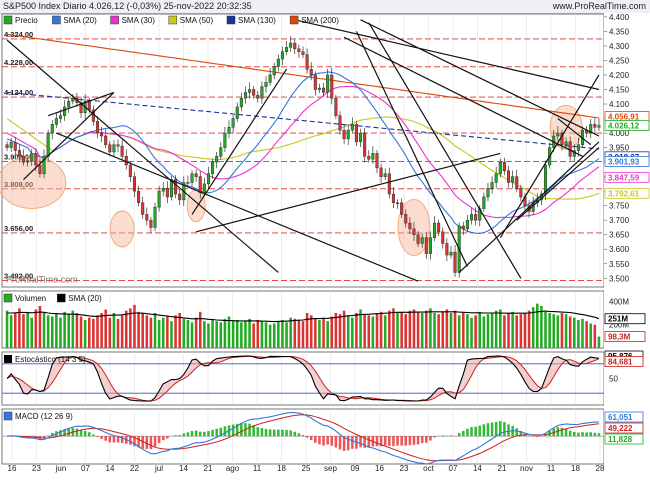 The image size is (650, 483). What do you see at coordinates (303, 438) in the screenshot?
I see `macd-line` at bounding box center [303, 438].